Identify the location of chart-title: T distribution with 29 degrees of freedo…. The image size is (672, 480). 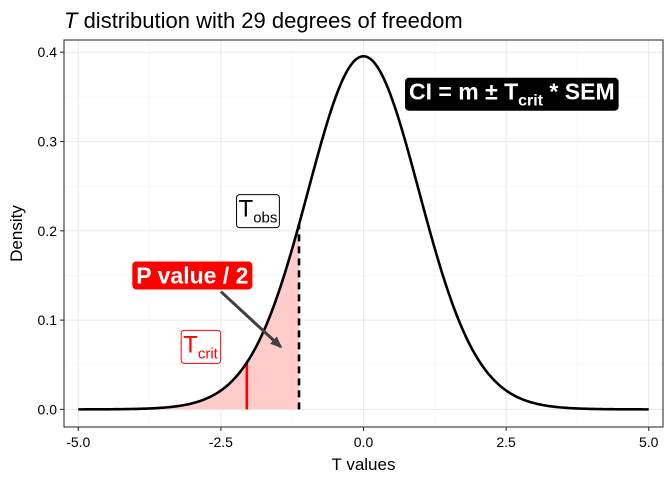
(263, 20).